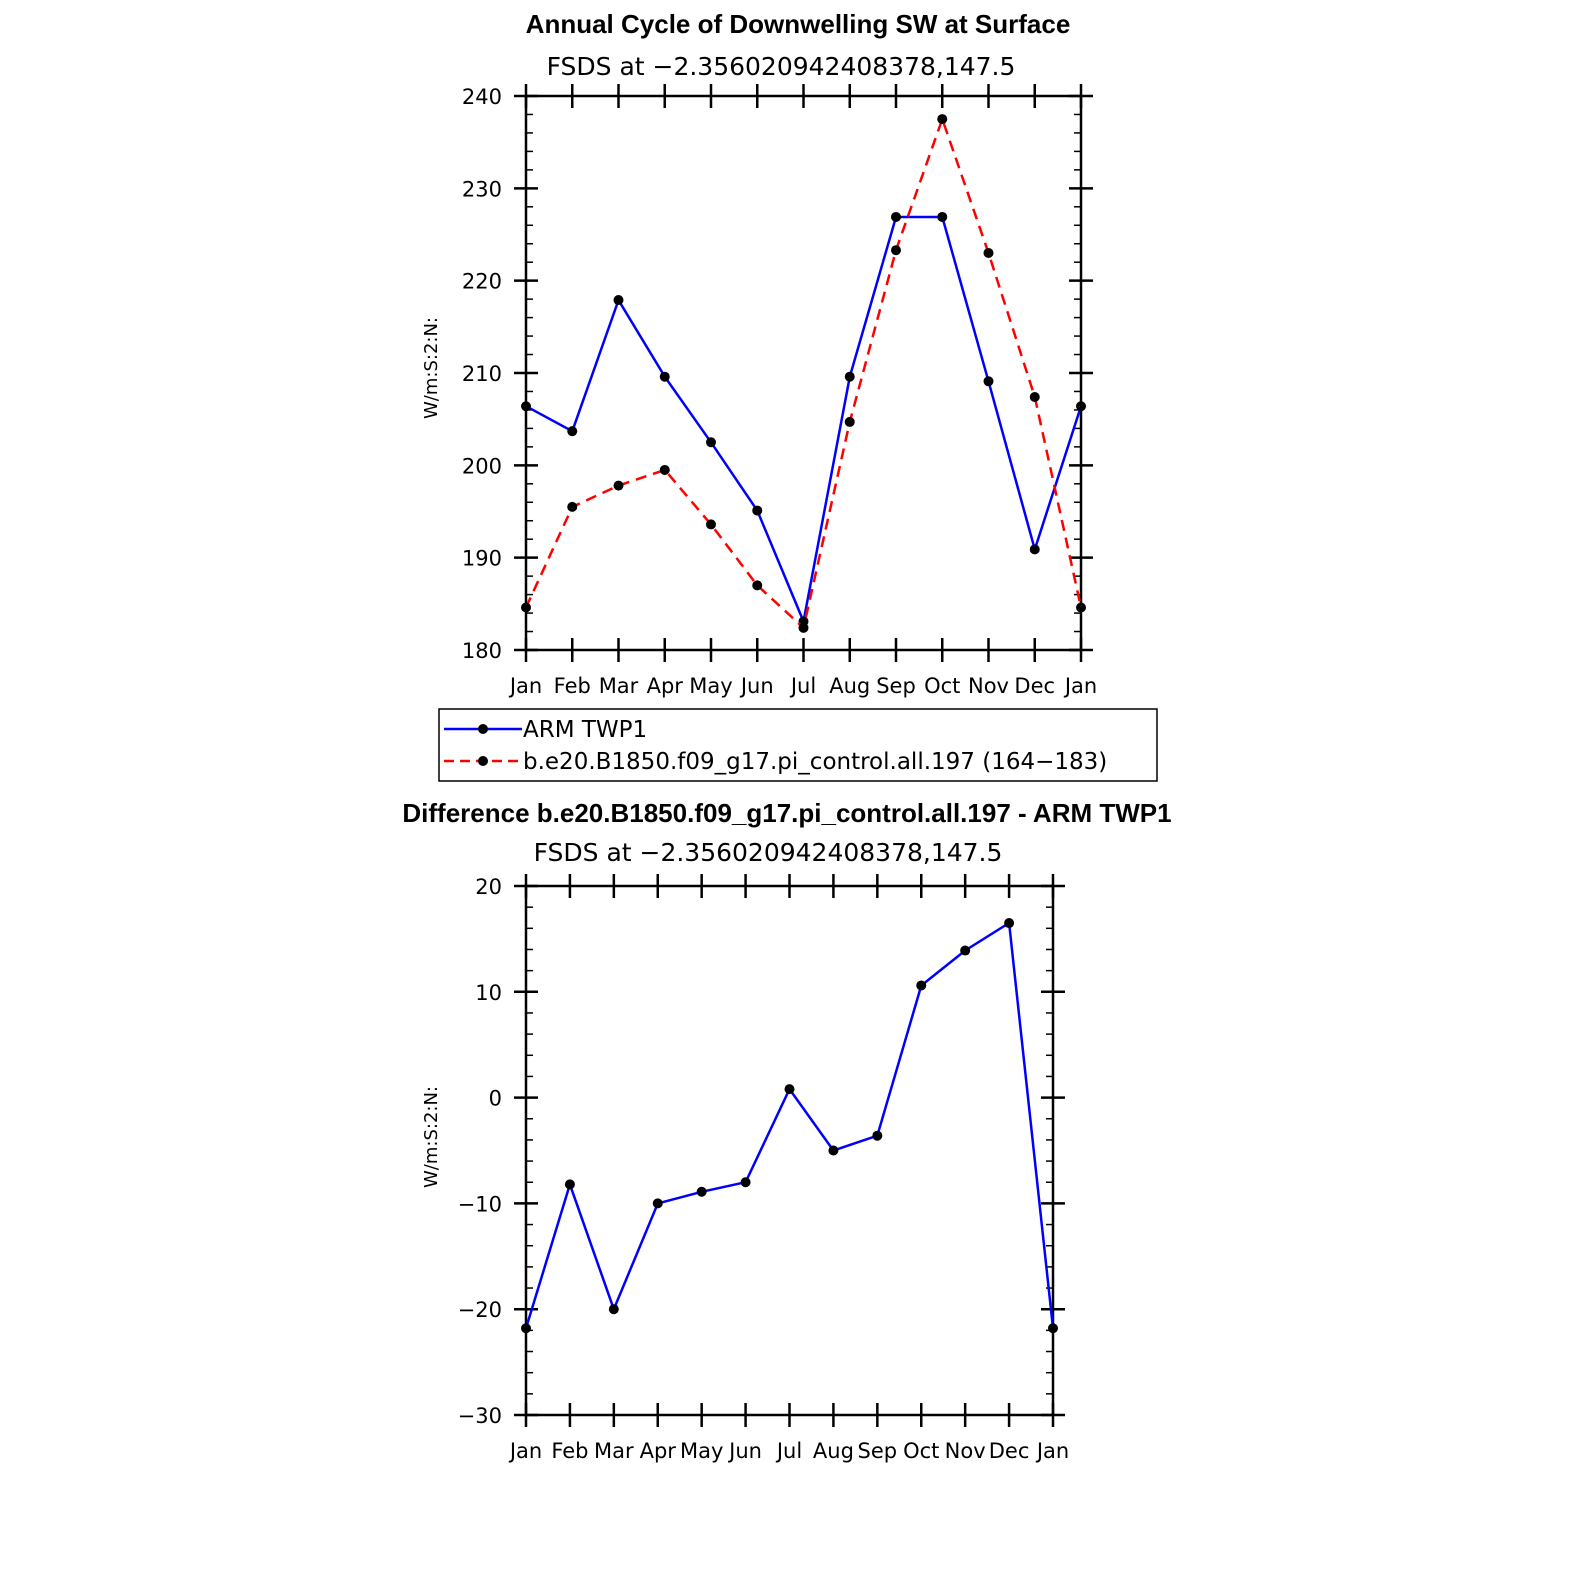  What do you see at coordinates (480, 1310) in the screenshot?
I see `y-tick-label: −20` at bounding box center [480, 1310].